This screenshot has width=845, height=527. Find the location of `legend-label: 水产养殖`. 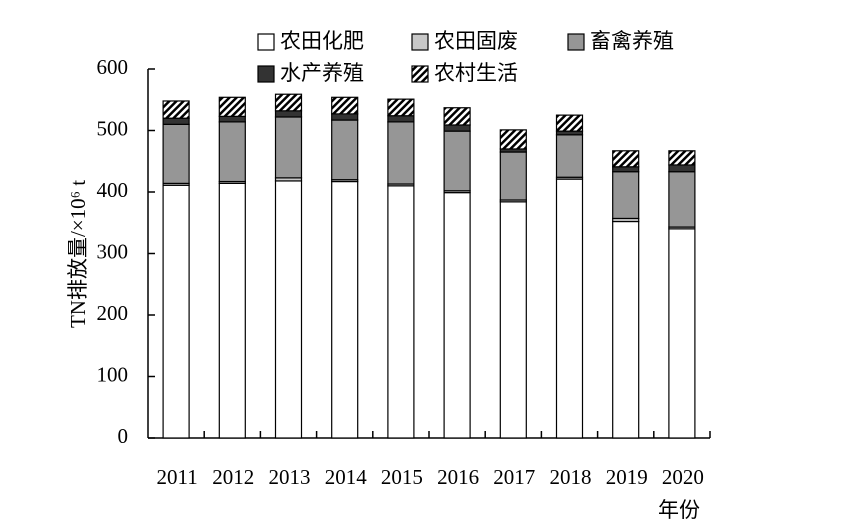

legend-label: 水产养殖 is located at coordinates (322, 73).